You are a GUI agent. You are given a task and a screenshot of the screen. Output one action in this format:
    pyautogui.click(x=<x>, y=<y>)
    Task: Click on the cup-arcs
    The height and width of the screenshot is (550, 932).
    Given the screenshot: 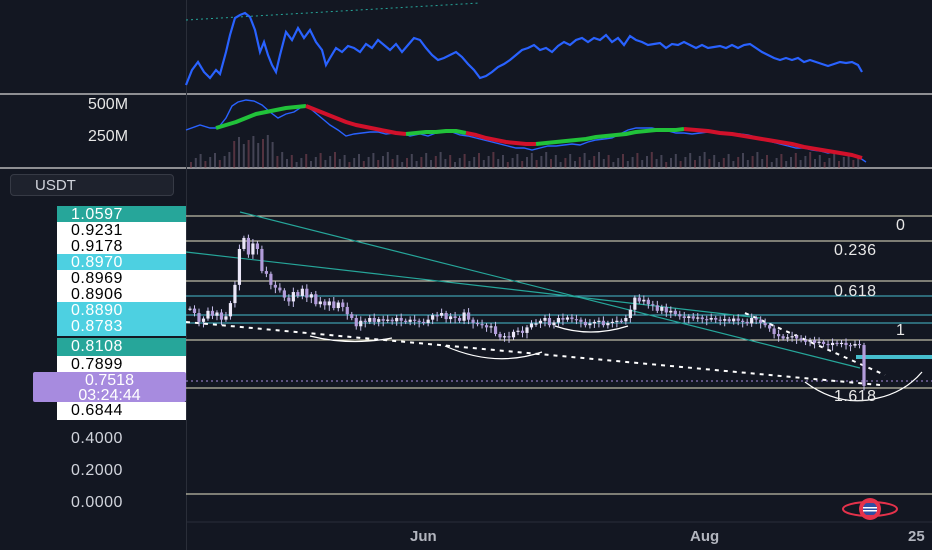 What is the action you would take?
    pyautogui.click(x=616, y=363)
    